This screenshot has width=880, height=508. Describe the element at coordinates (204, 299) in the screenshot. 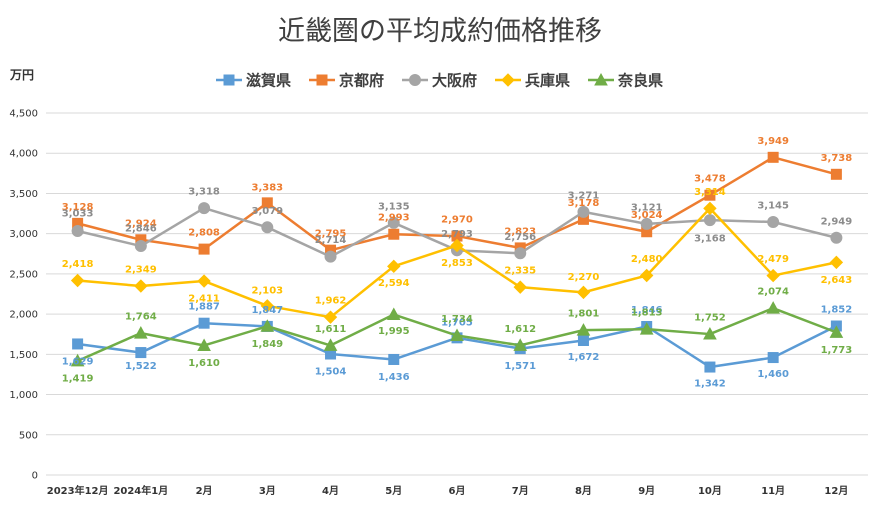

I see `data-label: 2,411` at that location.